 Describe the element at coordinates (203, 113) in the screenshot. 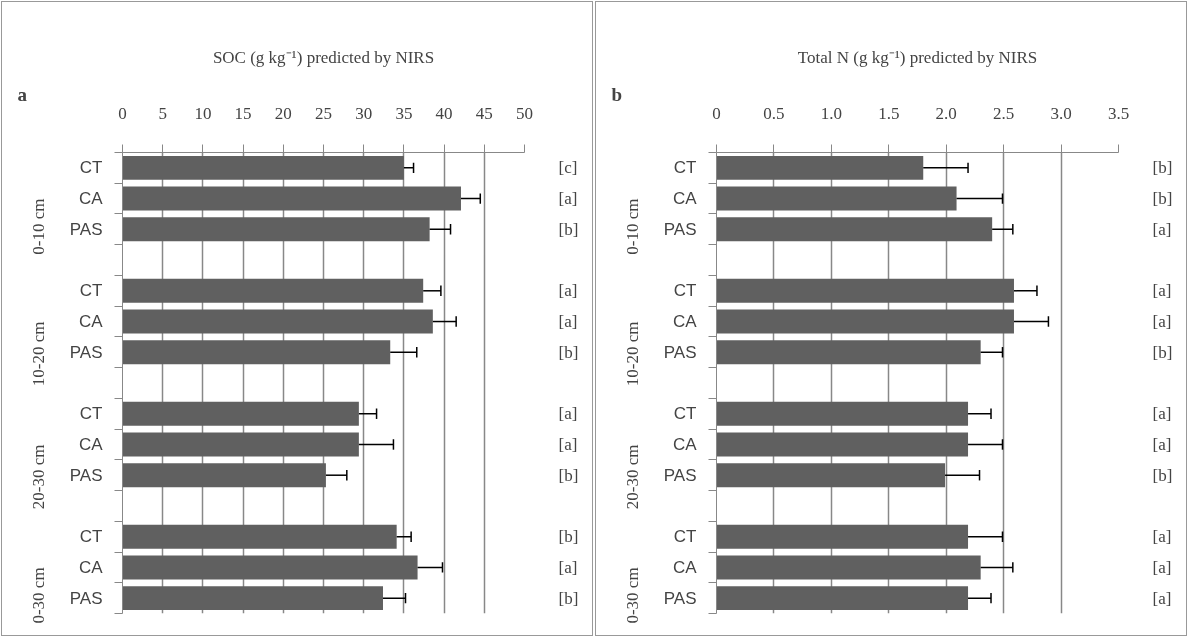

I see `x-tick-label: 10` at that location.